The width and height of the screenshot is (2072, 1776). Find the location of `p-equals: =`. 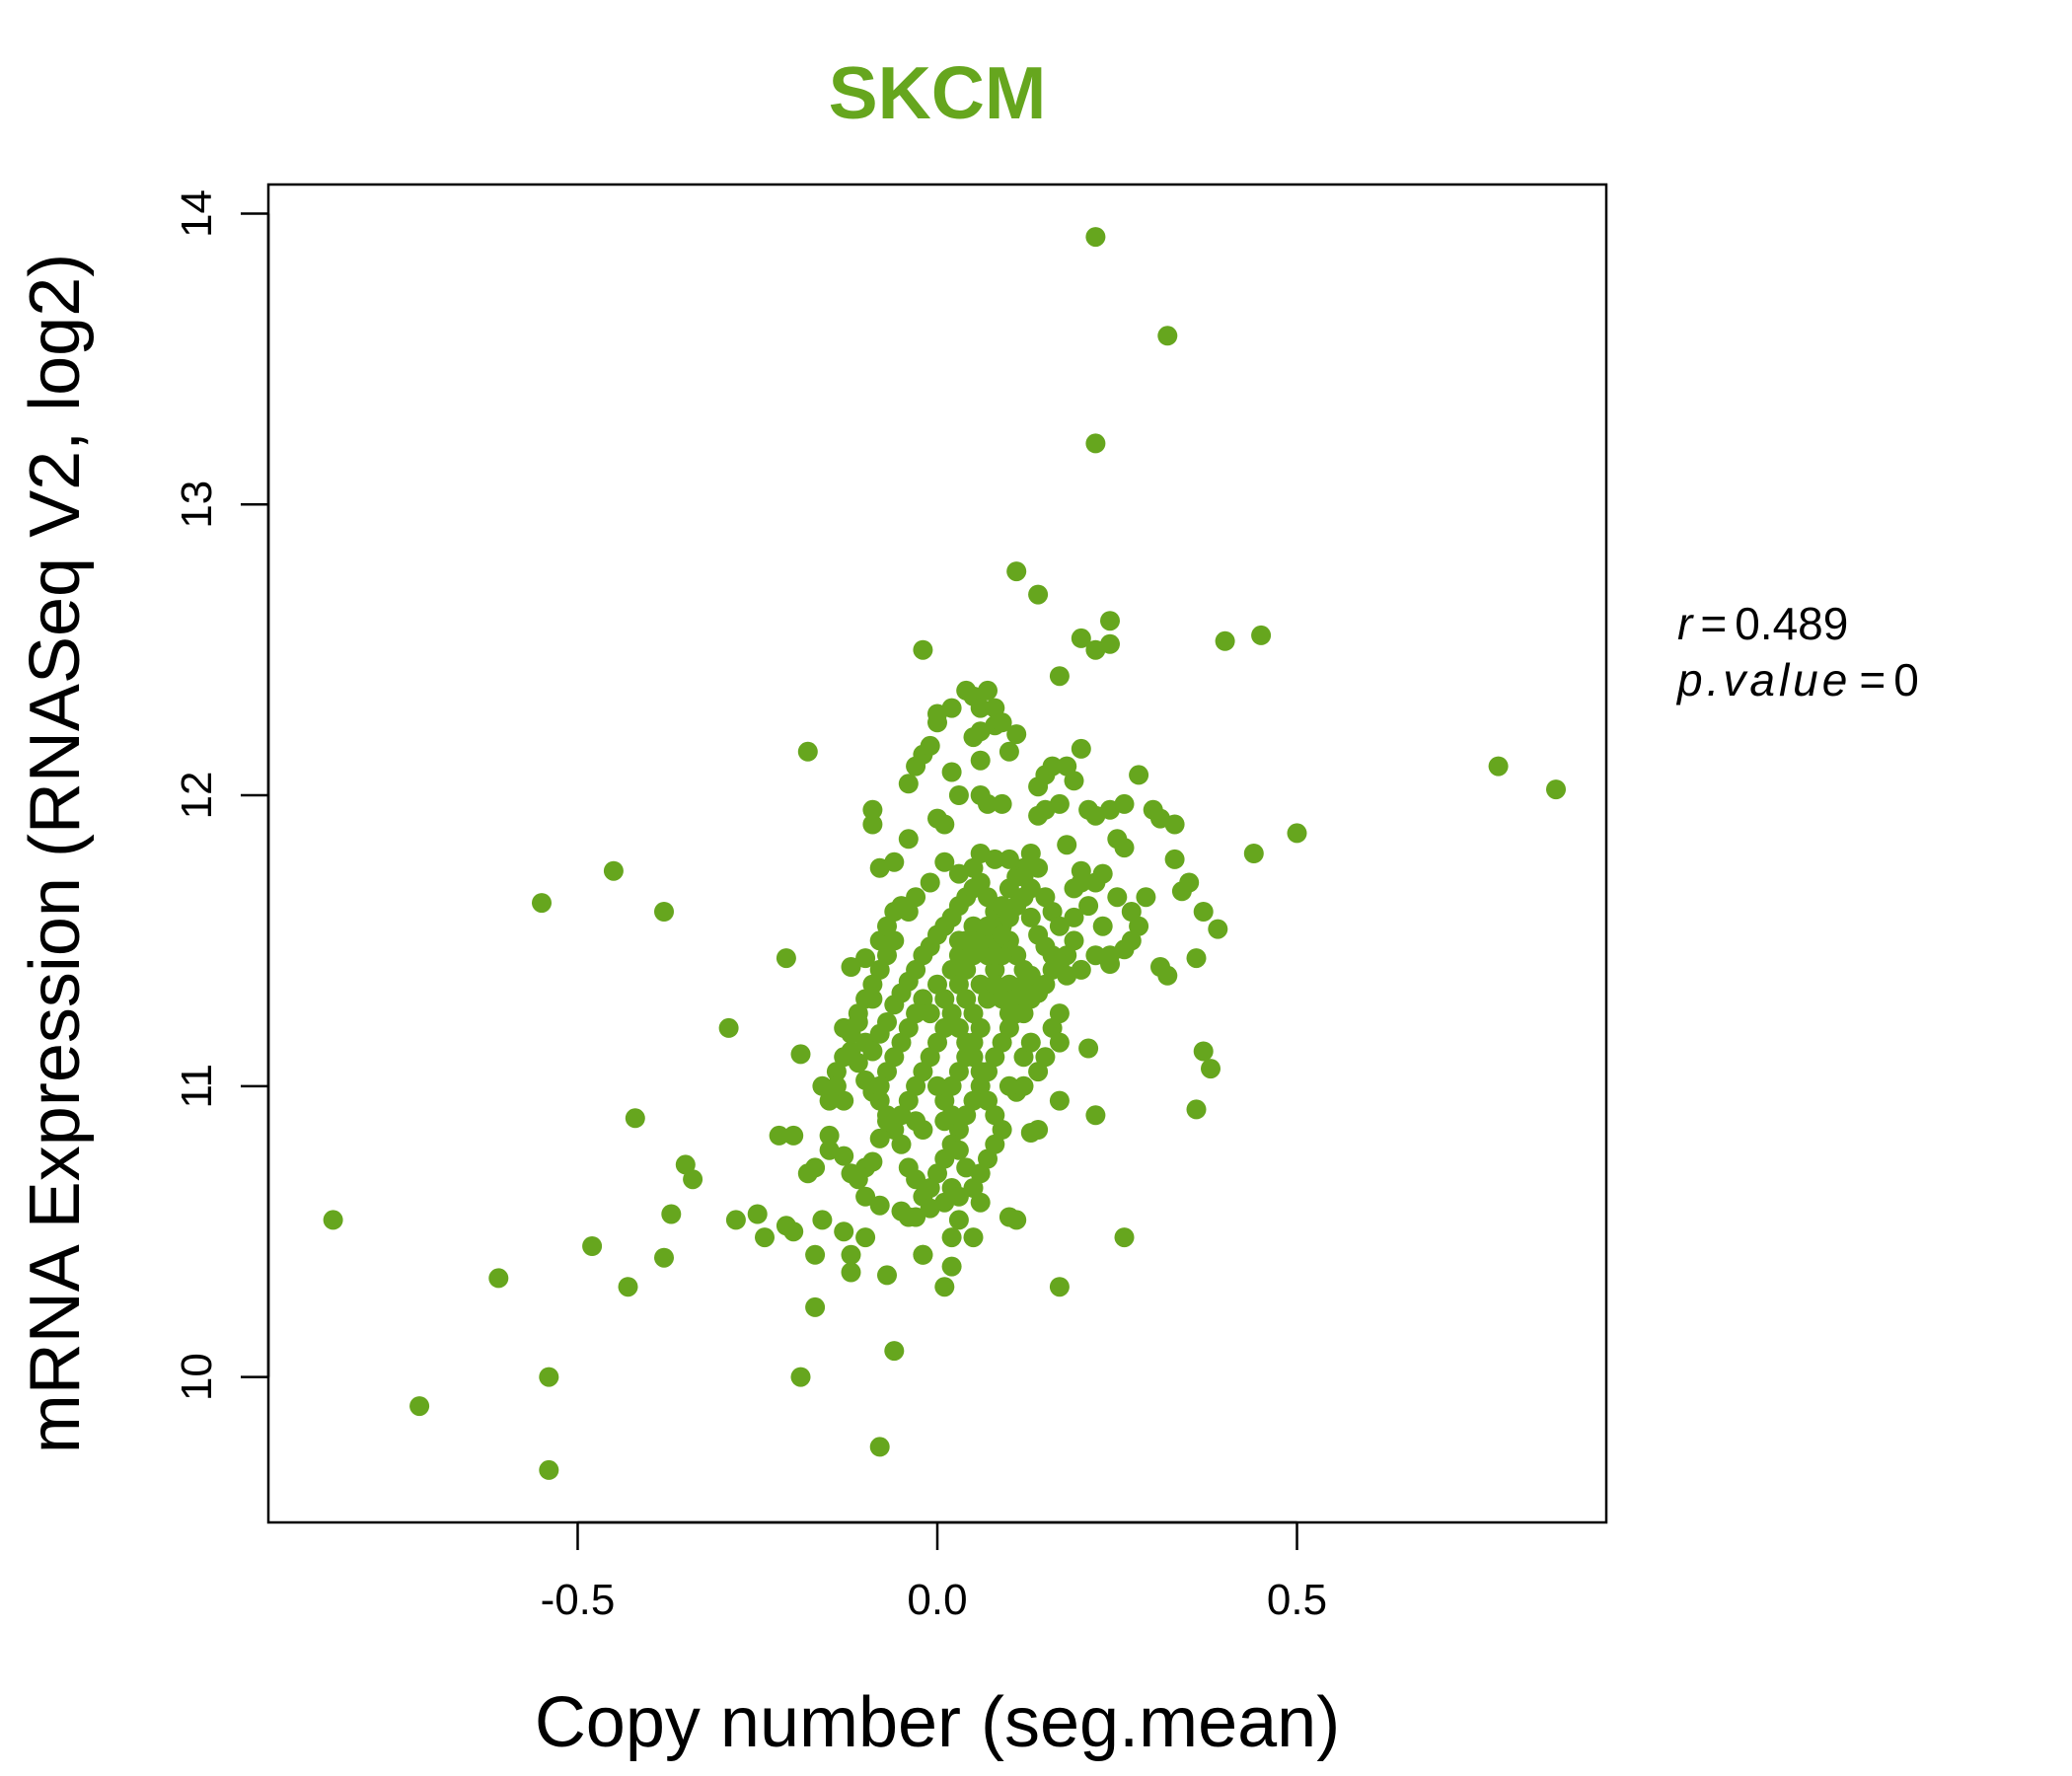

p-equals: = is located at coordinates (1873, 680).